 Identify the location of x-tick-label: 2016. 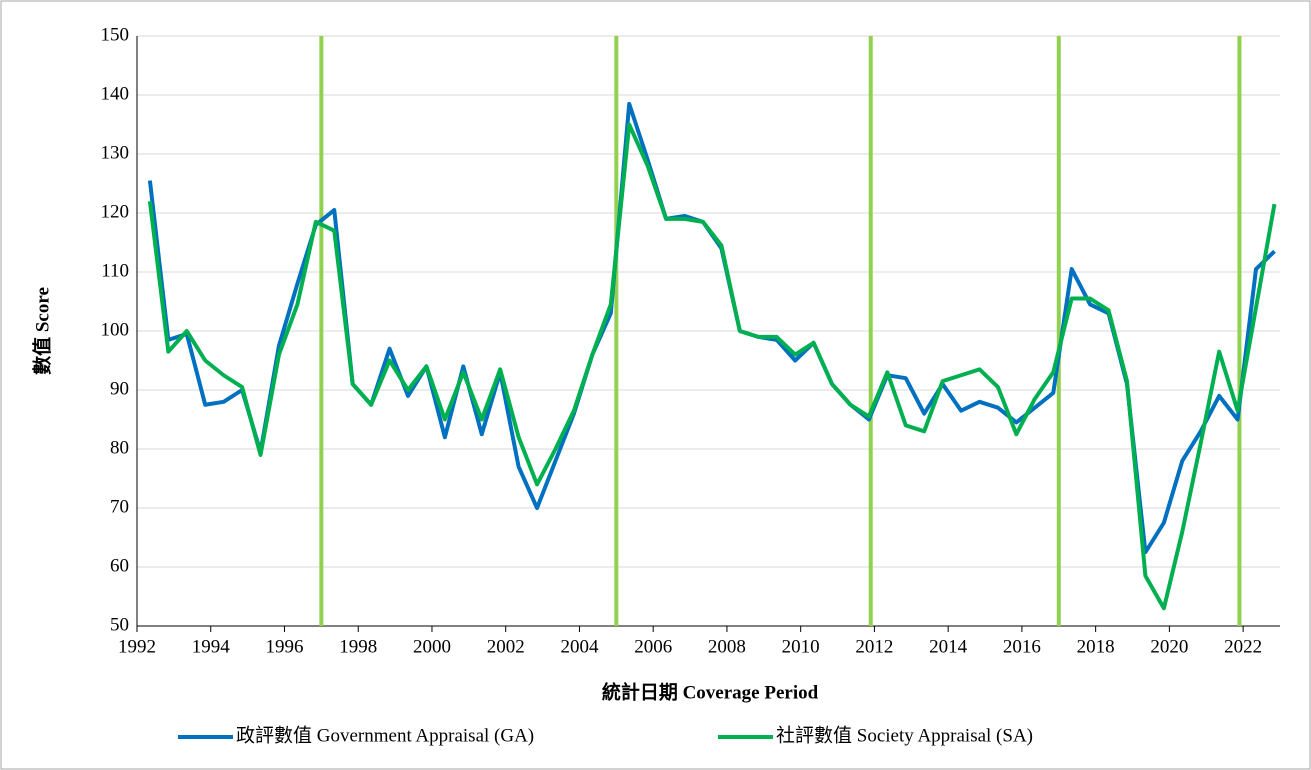
(1022, 646).